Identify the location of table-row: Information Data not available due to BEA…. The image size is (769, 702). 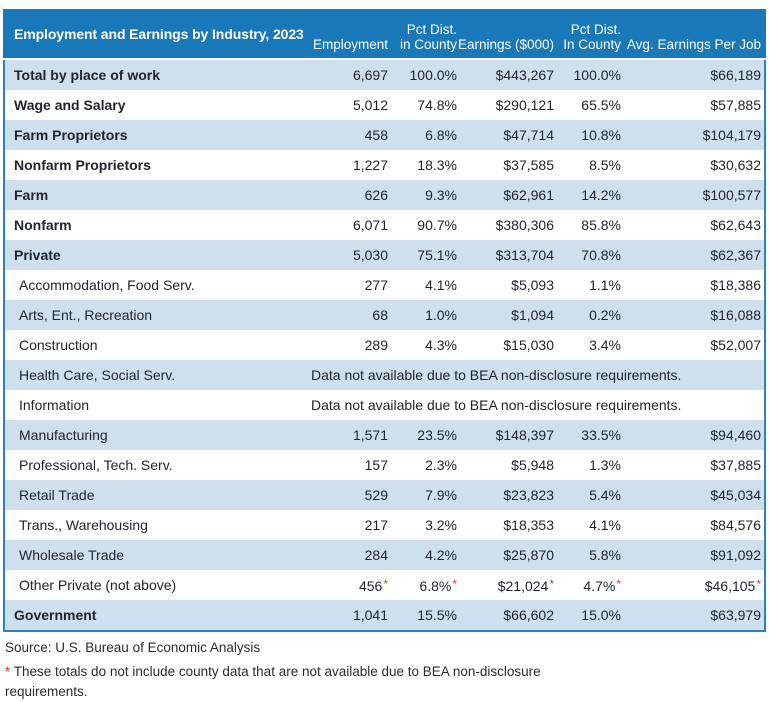
(384, 405).